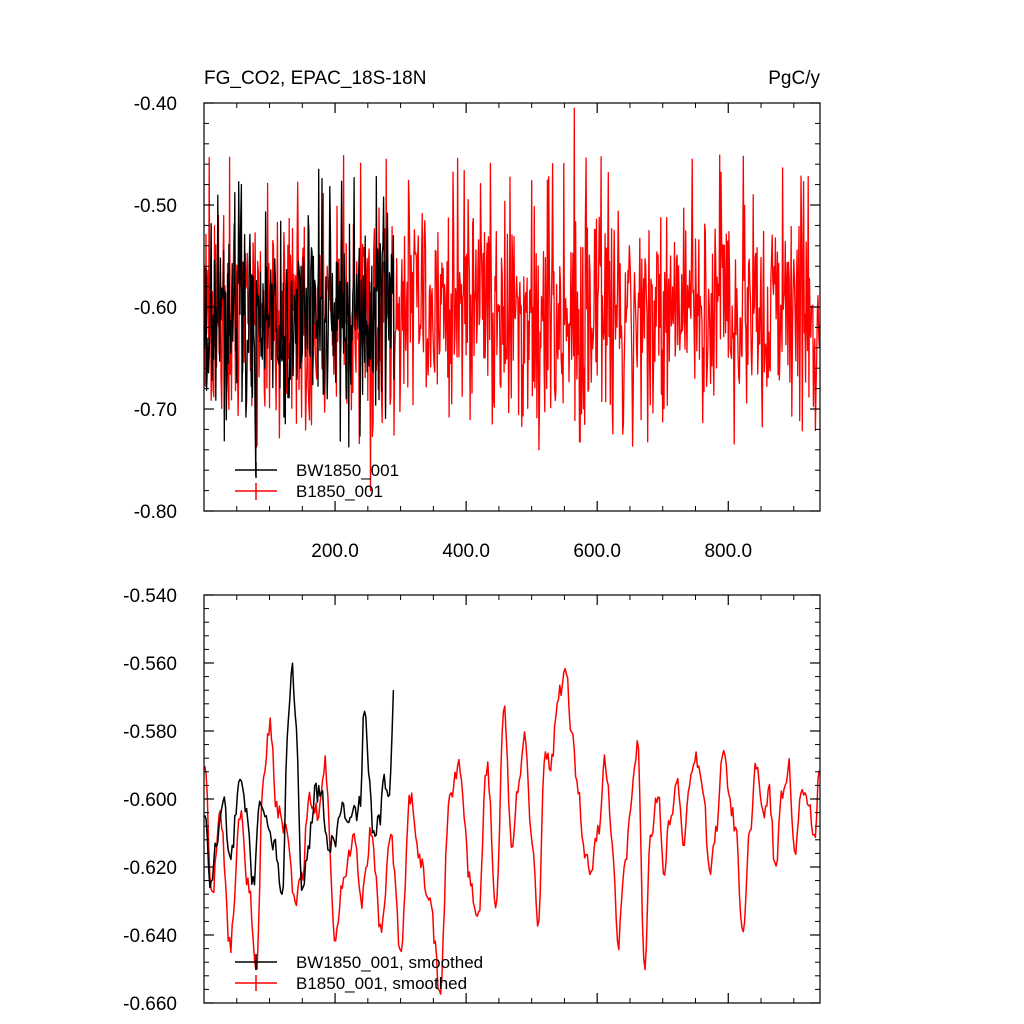 This screenshot has width=1024, height=1024. What do you see at coordinates (150, 800) in the screenshot?
I see `bottom-ytick-label: -0.600` at bounding box center [150, 800].